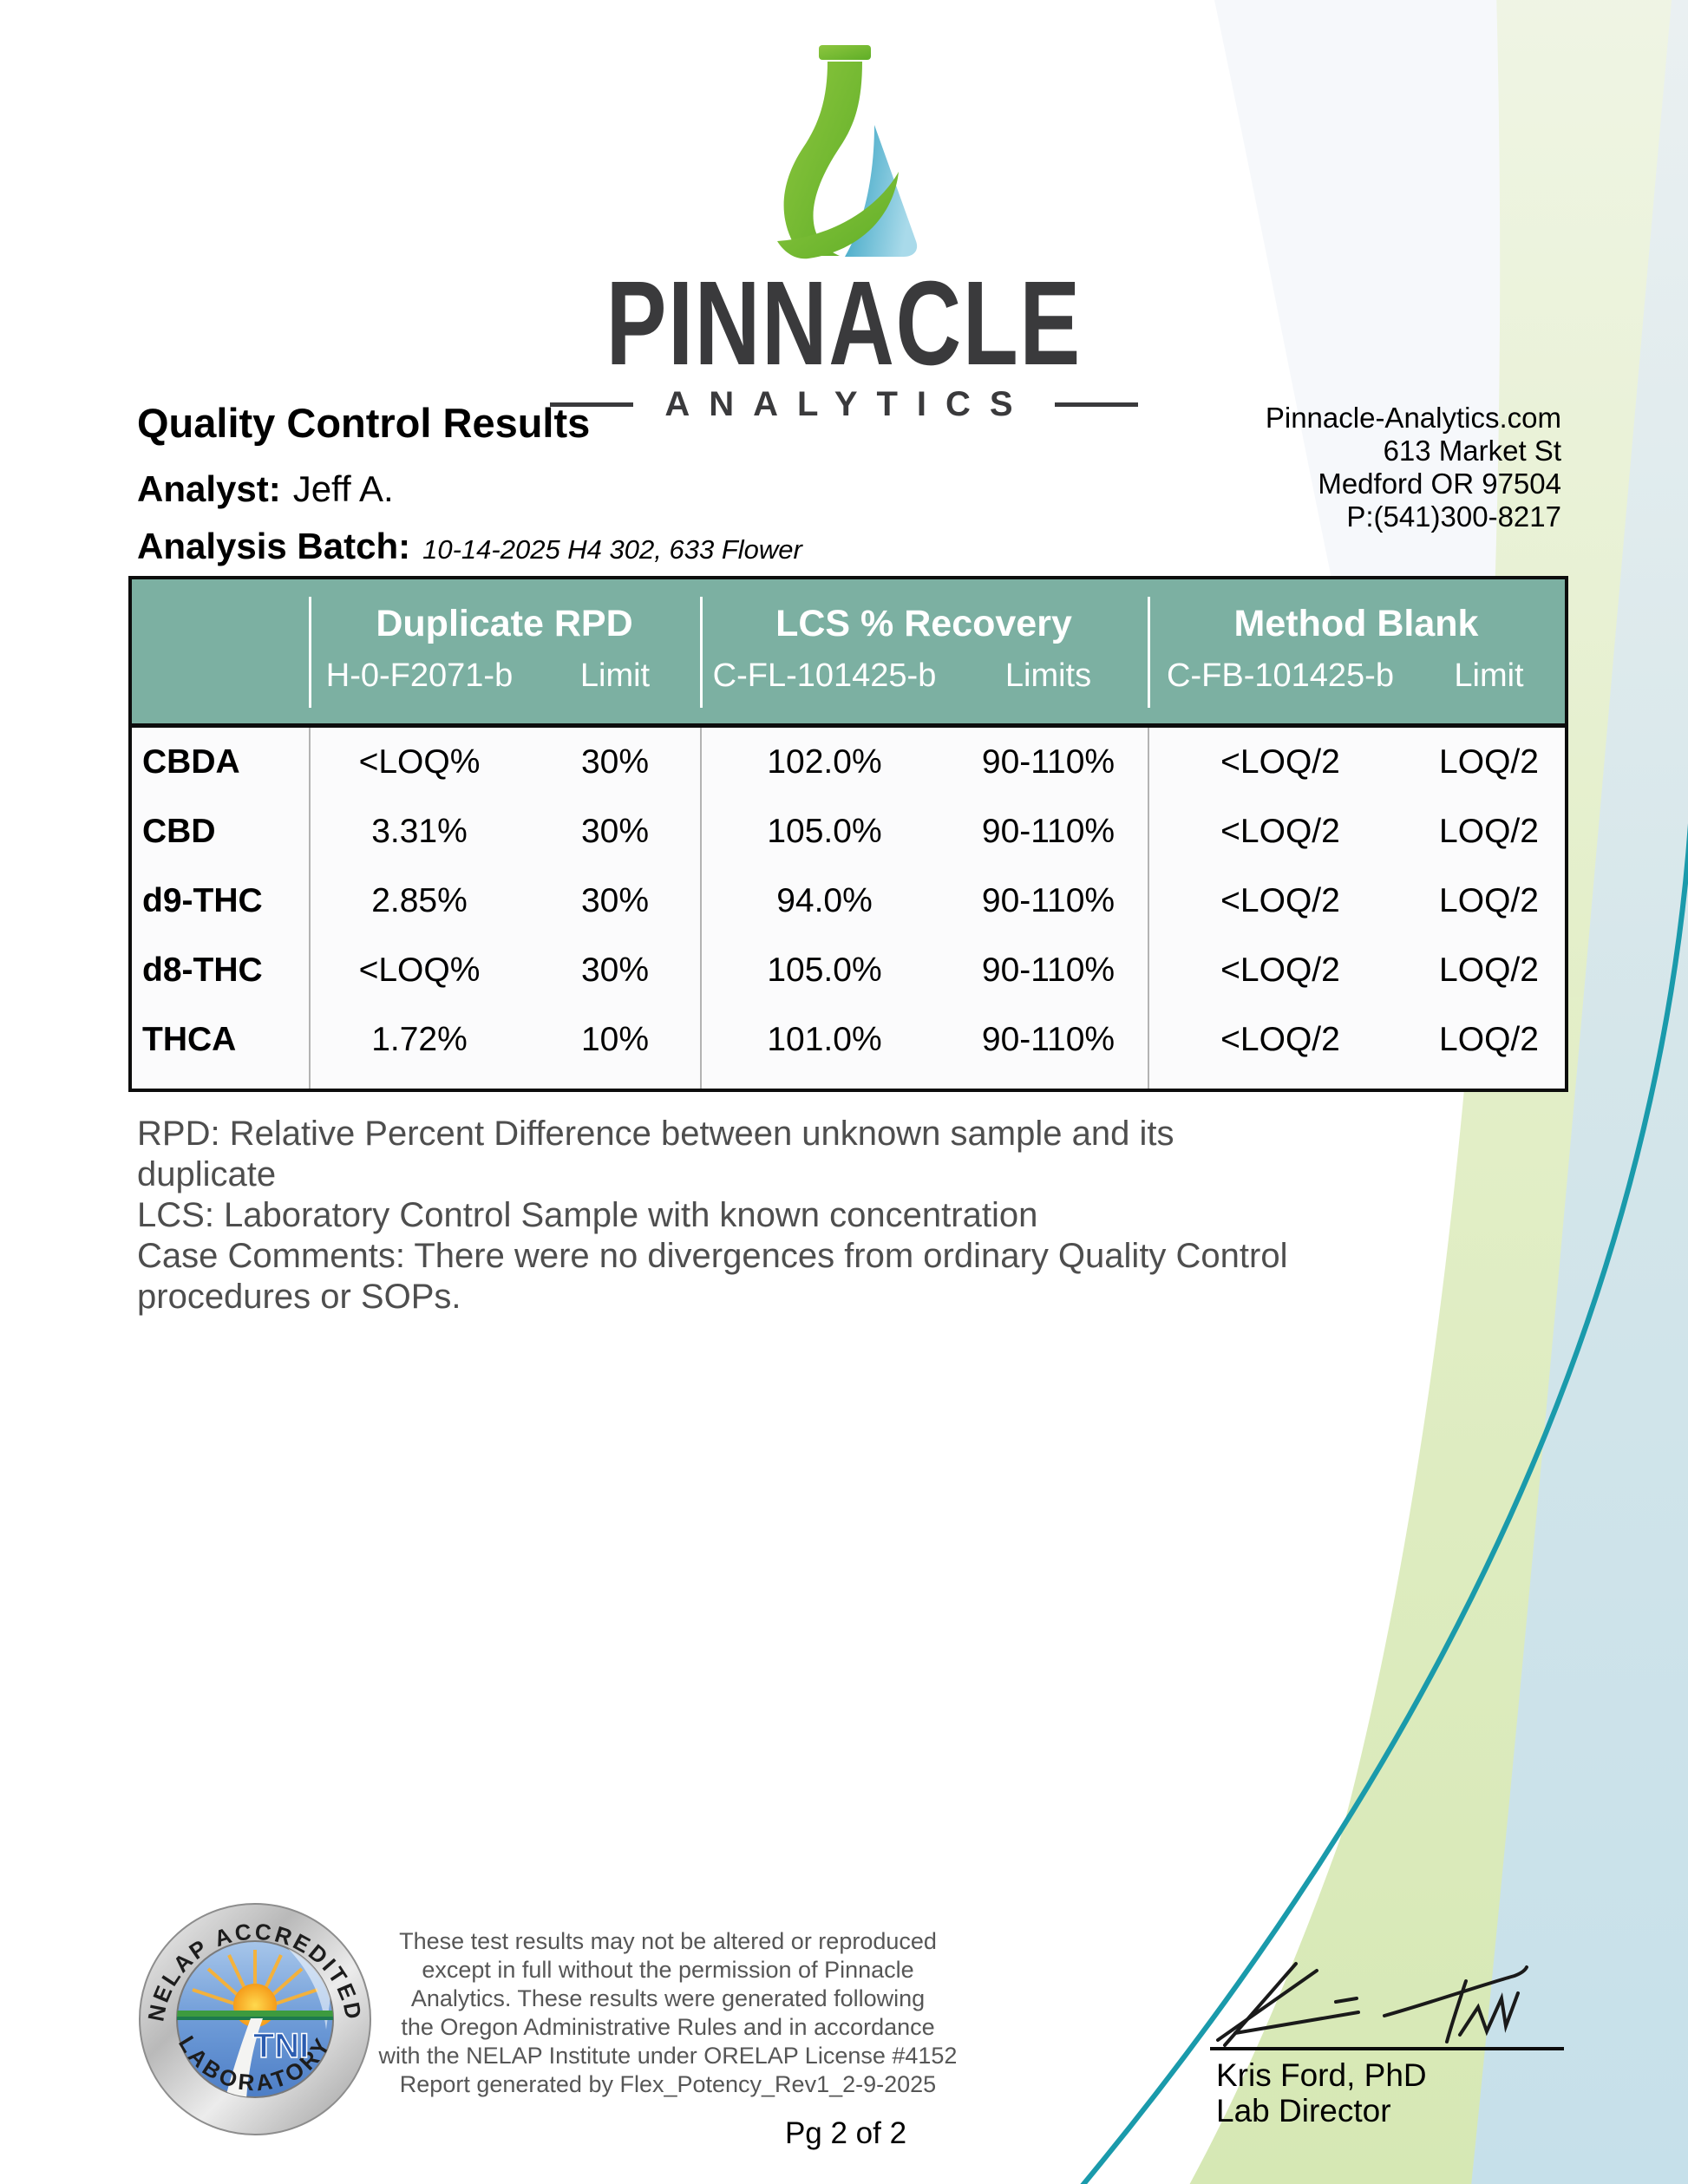 This screenshot has width=1688, height=2184. What do you see at coordinates (504, 623) in the screenshot?
I see `group-title-duplicate-rpd: Duplicate RPD` at bounding box center [504, 623].